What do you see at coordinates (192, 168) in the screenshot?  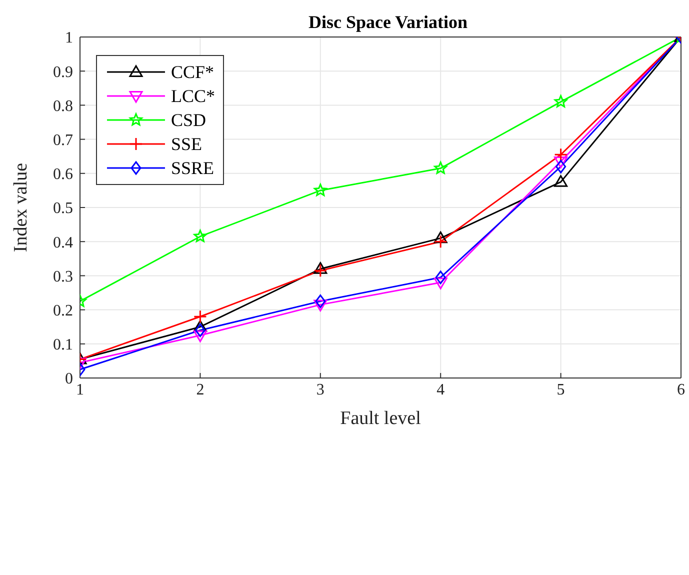 I see `legend-label: SSRE` at bounding box center [192, 168].